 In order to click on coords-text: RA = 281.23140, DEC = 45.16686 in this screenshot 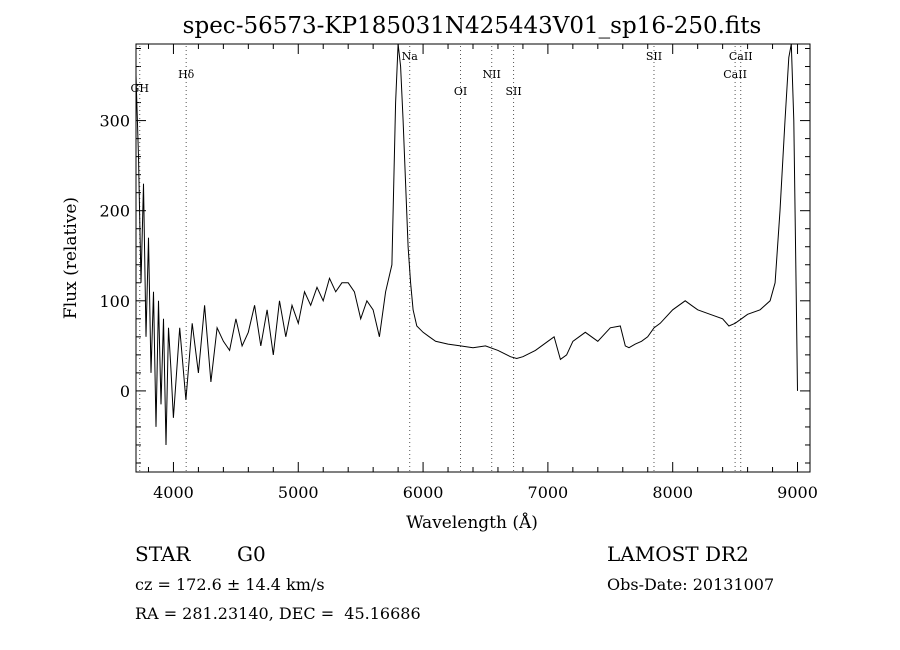, I will do `click(278, 613)`.